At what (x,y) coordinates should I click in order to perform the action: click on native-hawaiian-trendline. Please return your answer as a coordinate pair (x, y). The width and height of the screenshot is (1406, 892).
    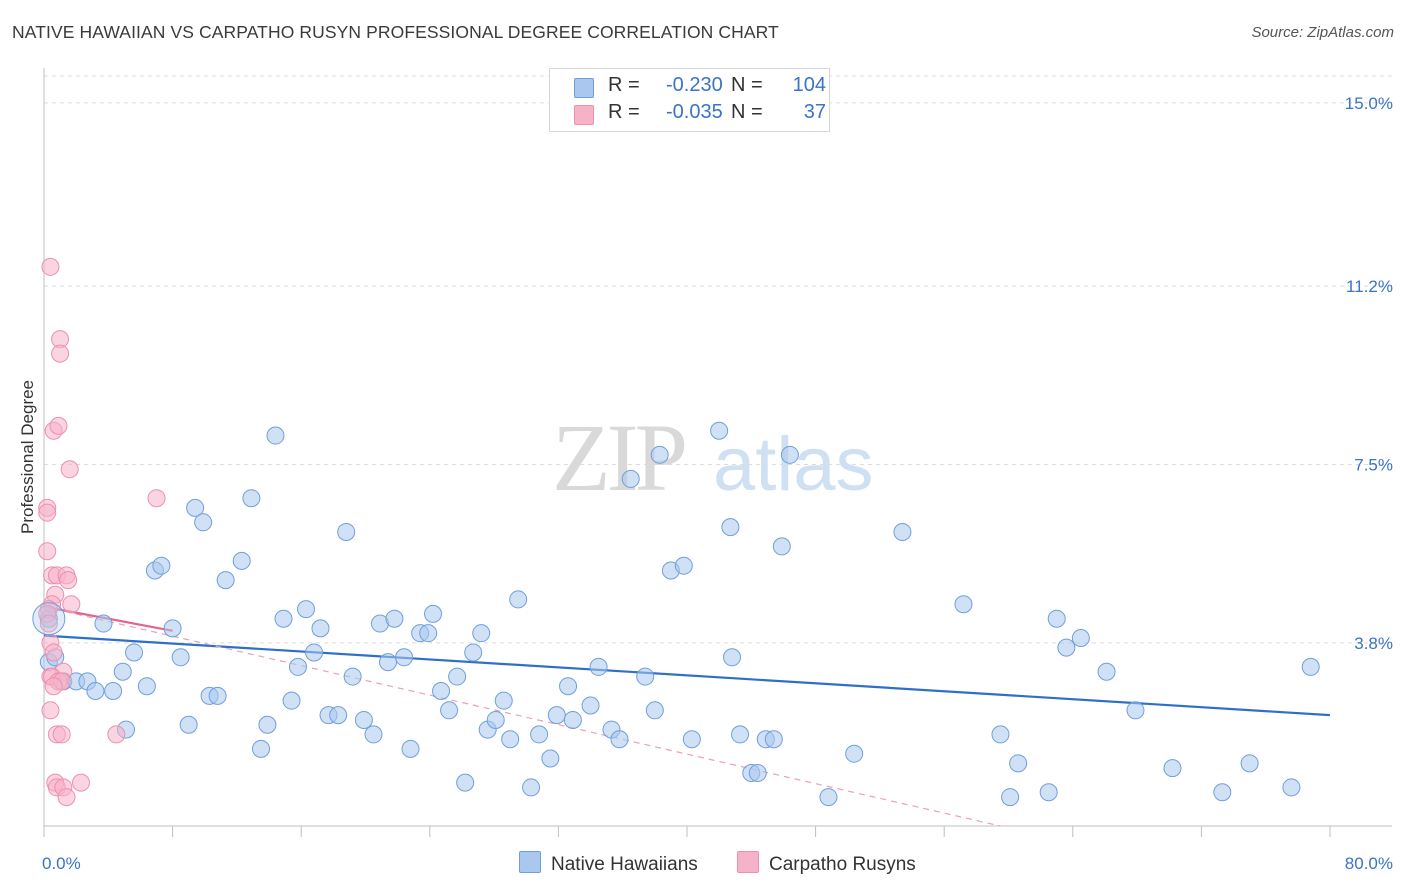
    Looking at the image, I should click on (687, 675).